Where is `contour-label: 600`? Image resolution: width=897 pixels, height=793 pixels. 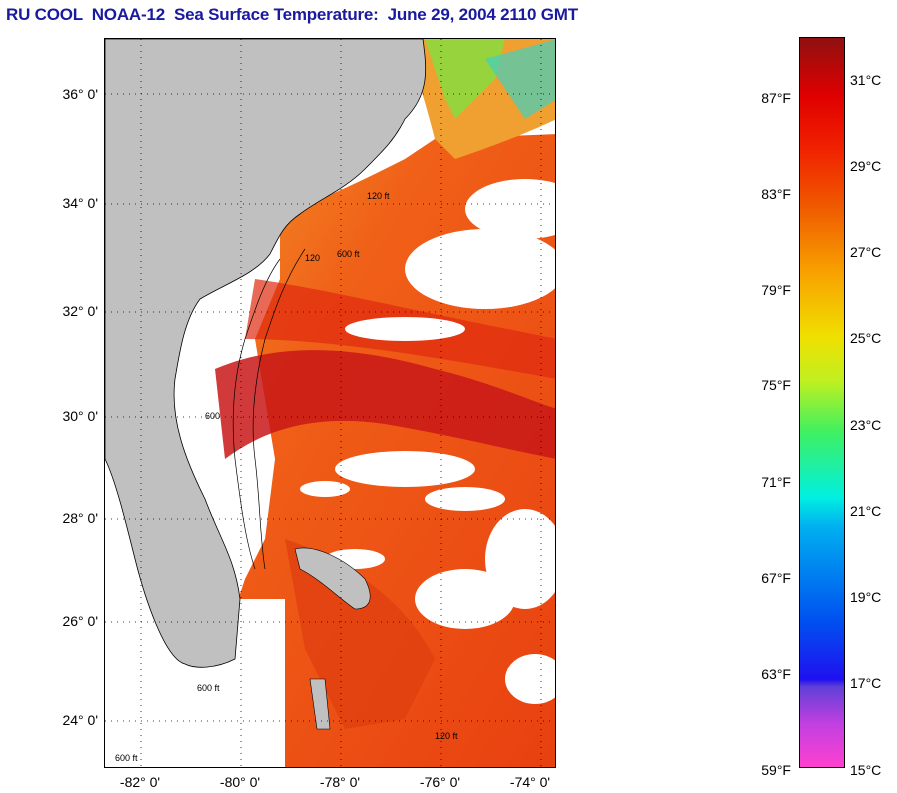 contour-label: 600 is located at coordinates (212, 416).